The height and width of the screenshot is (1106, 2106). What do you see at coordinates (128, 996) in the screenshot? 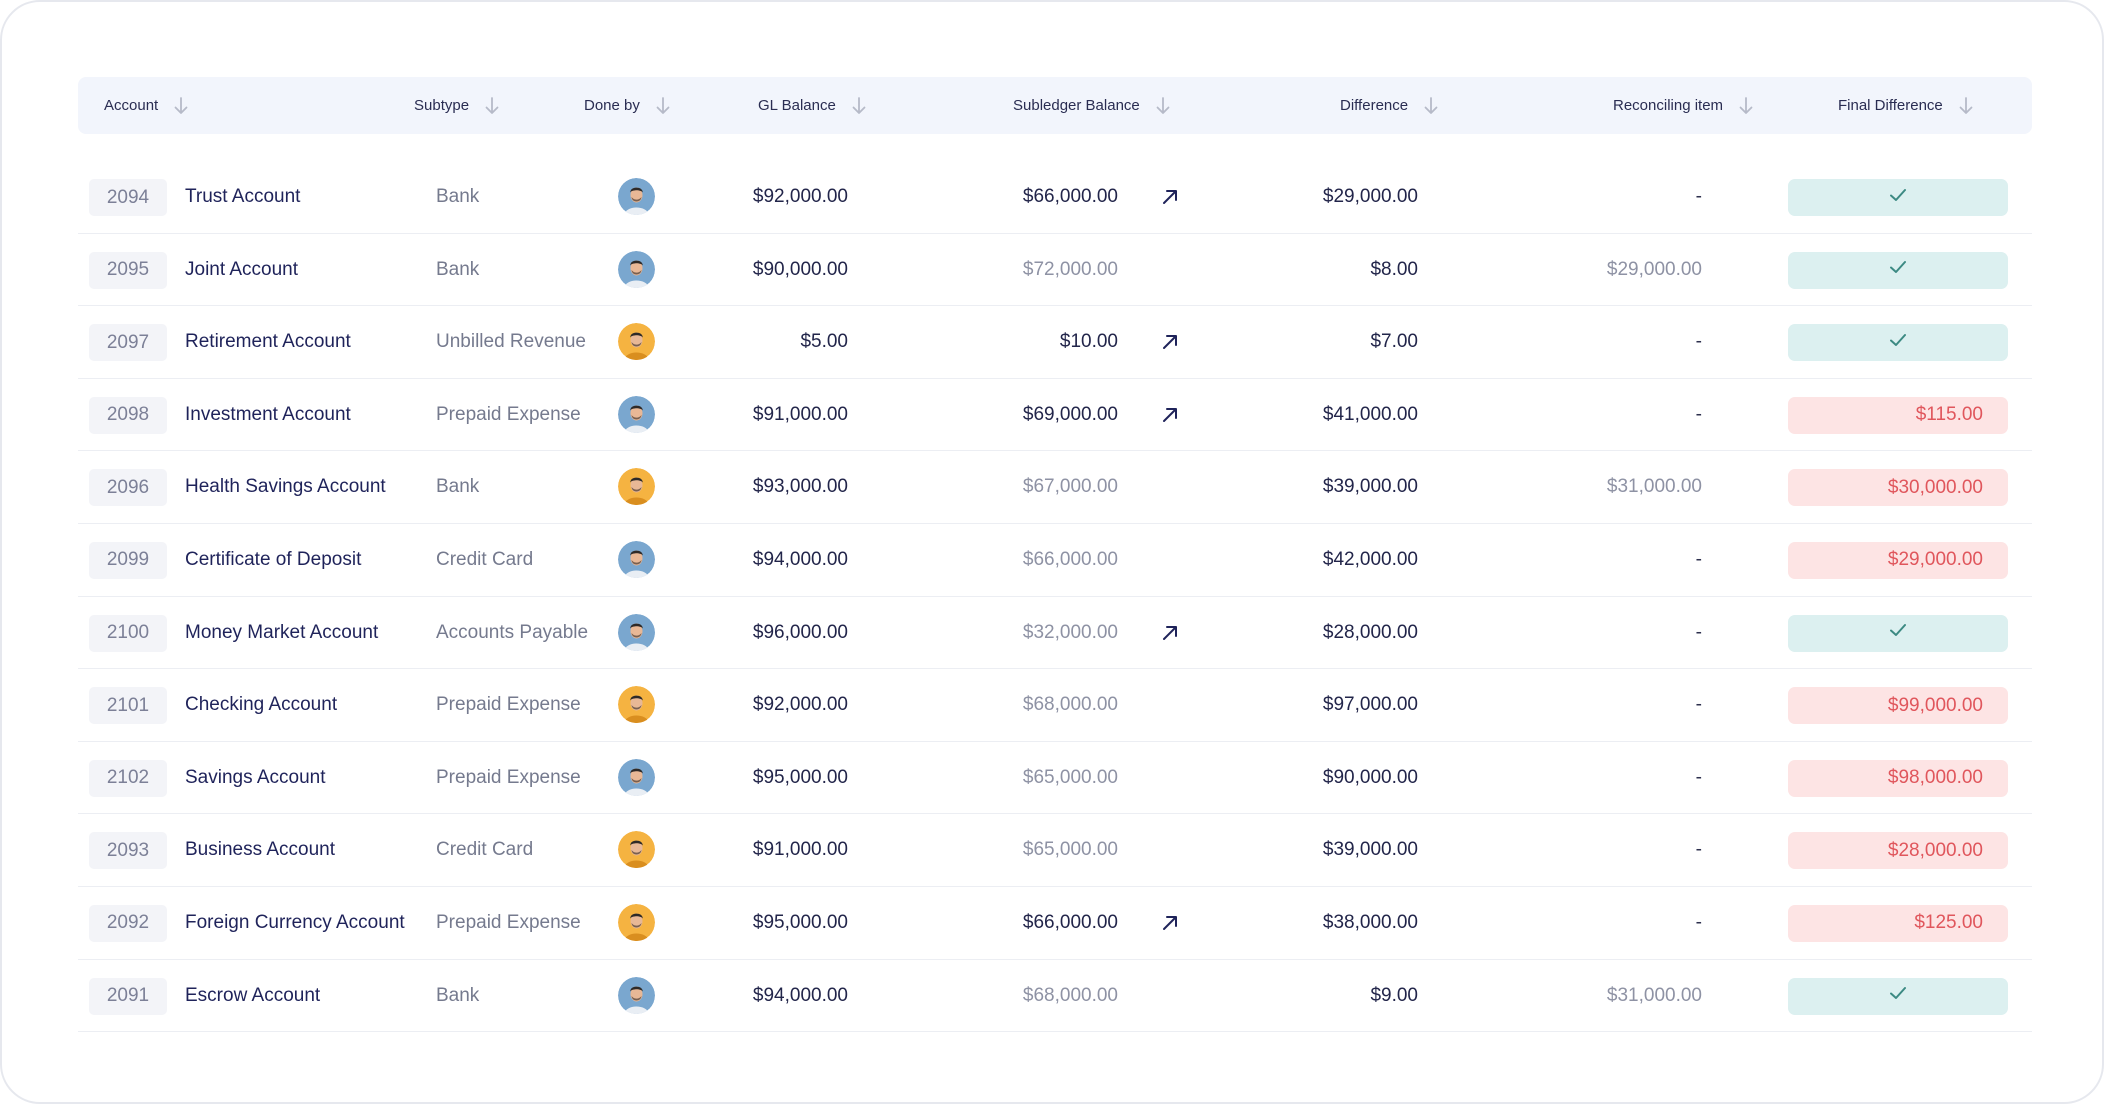
I see `account-number-chip: 2091` at bounding box center [128, 996].